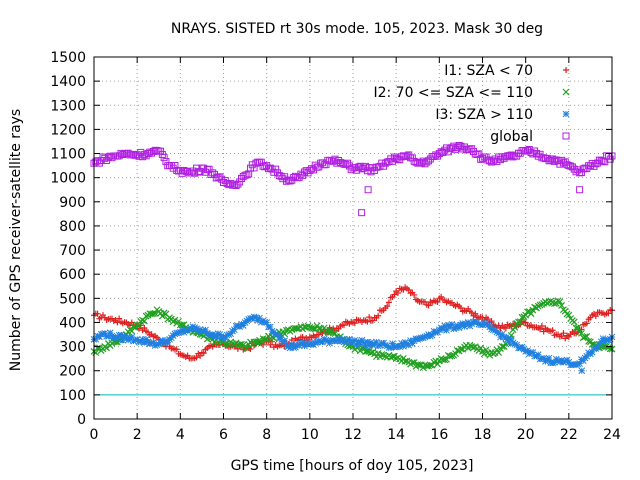 This screenshot has width=640, height=480. I want to click on x-tick-label: 14, so click(396, 435).